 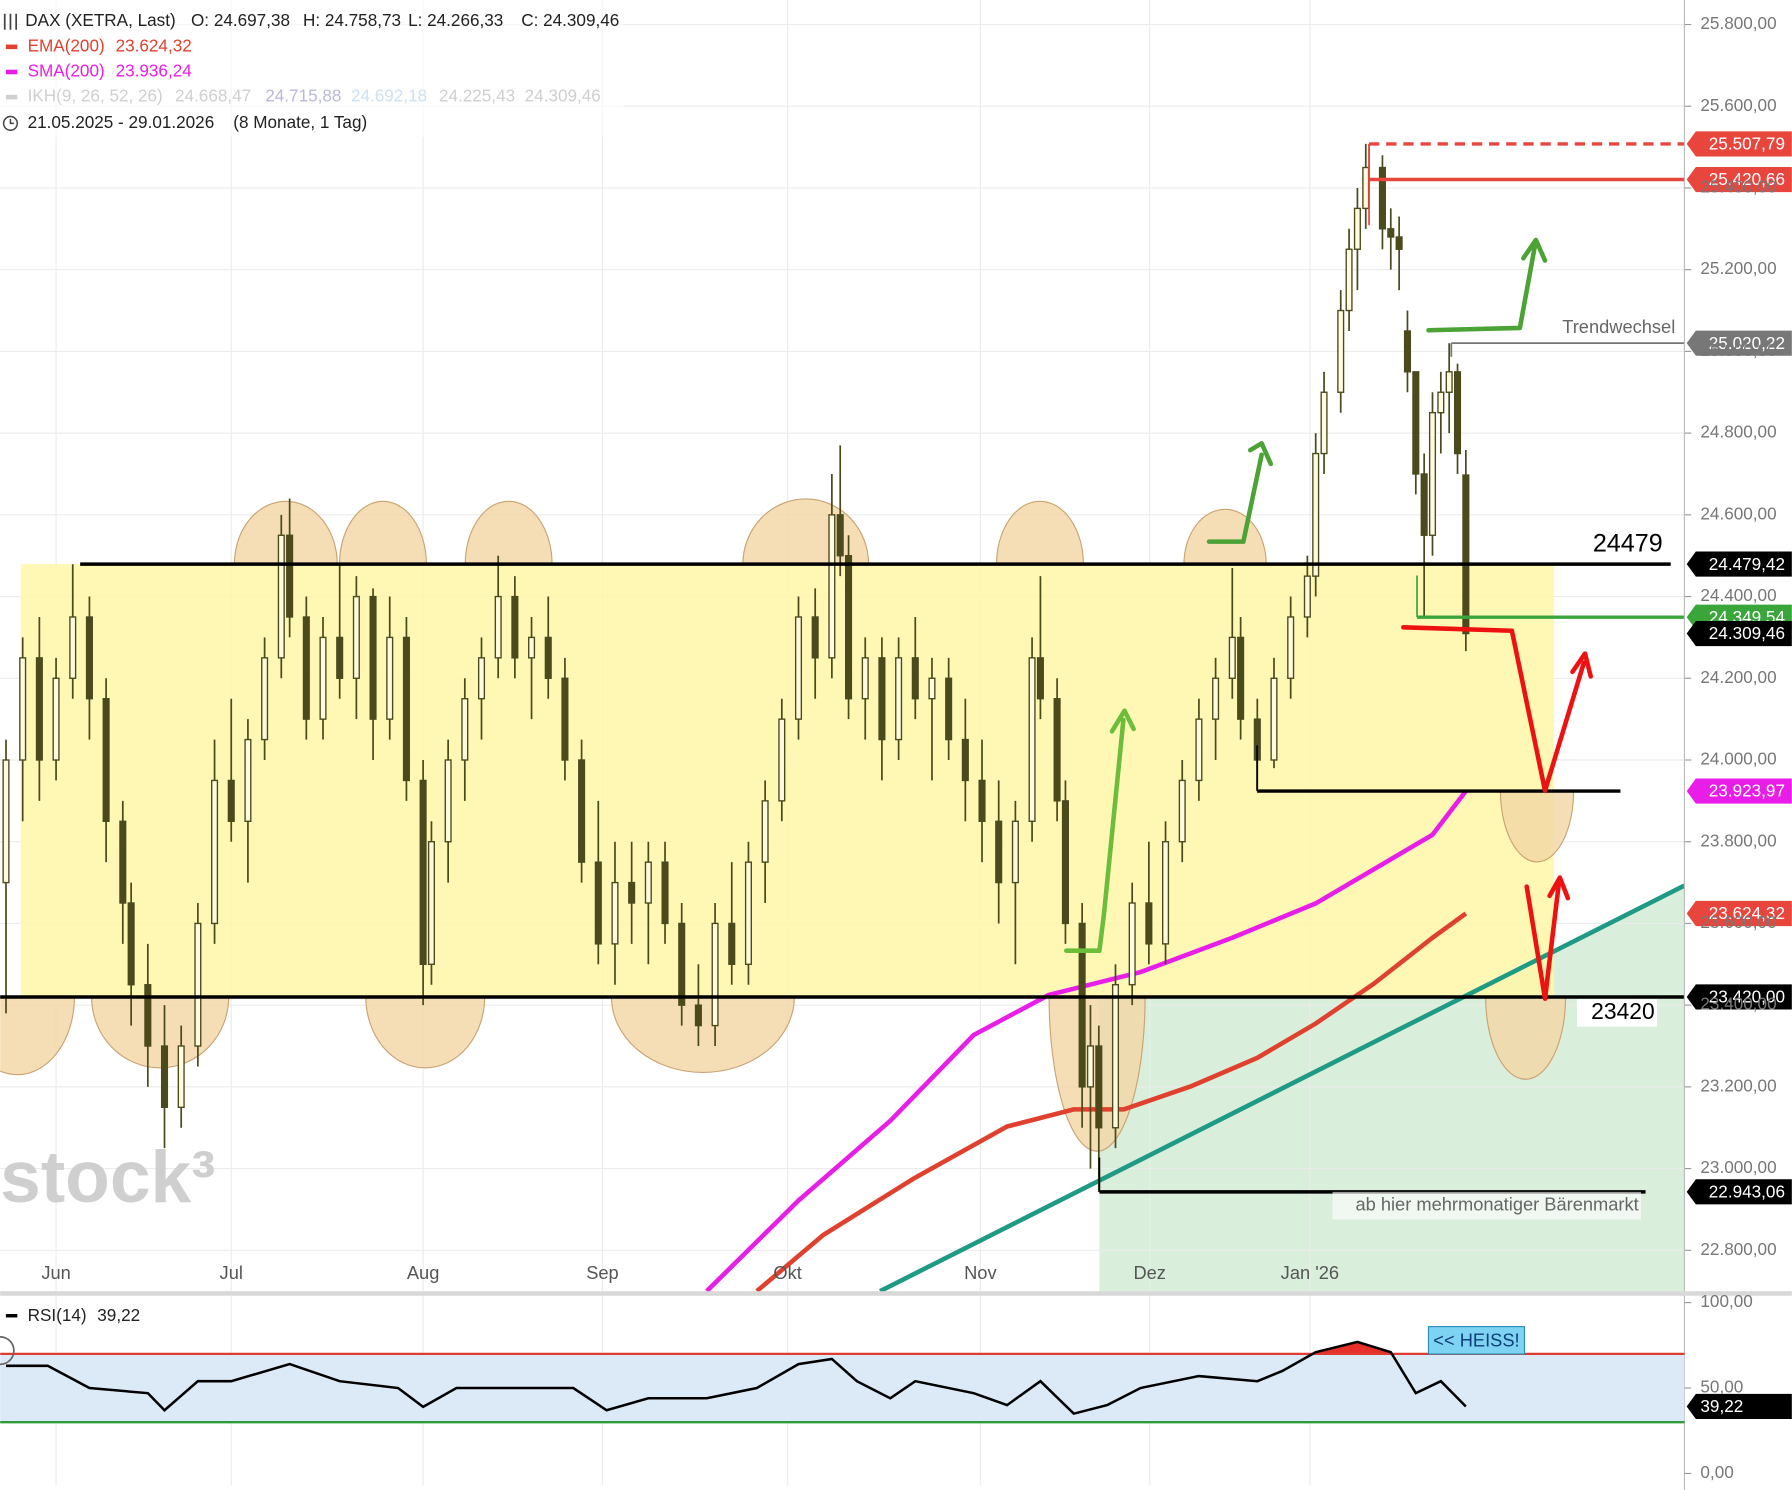 What do you see at coordinates (1738, 513) in the screenshot?
I see `y-tick-label: 24.600,00` at bounding box center [1738, 513].